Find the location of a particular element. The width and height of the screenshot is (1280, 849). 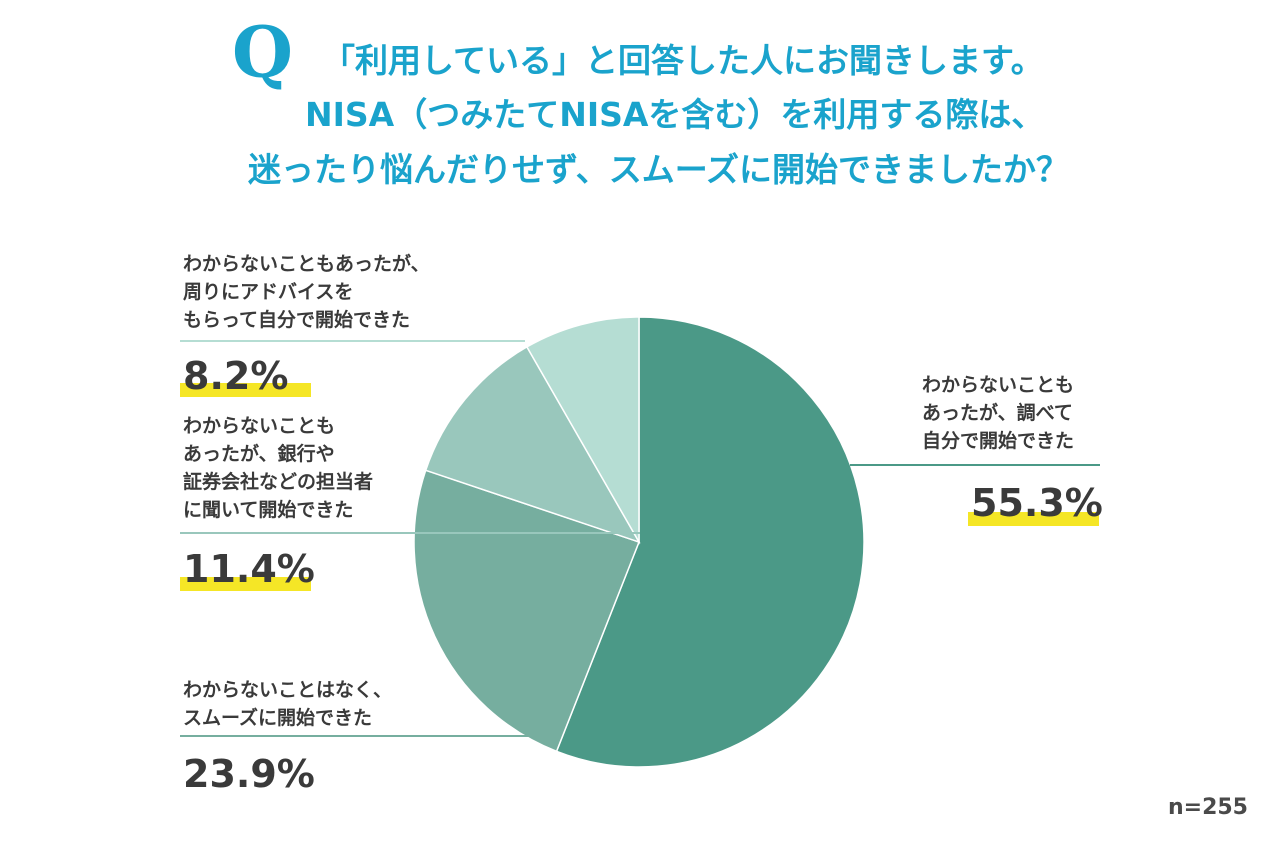

title-line-3: 迷ったり悩んだりせず、スムーズに開始できましたか？ is located at coordinates (659, 169).